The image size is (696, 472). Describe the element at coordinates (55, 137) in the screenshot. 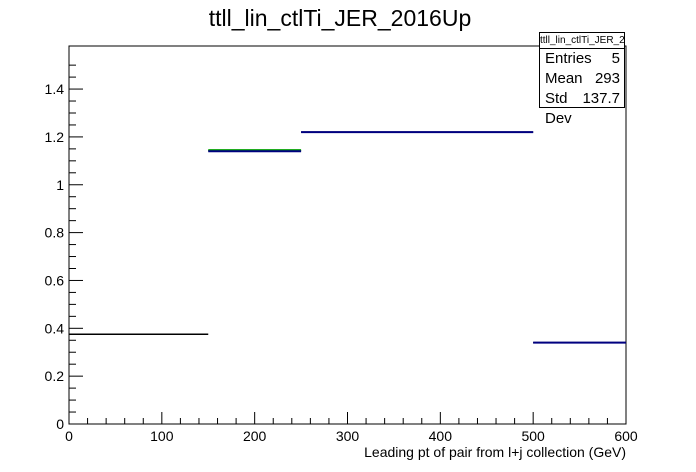

I see `y-tick-label: 1.2` at that location.